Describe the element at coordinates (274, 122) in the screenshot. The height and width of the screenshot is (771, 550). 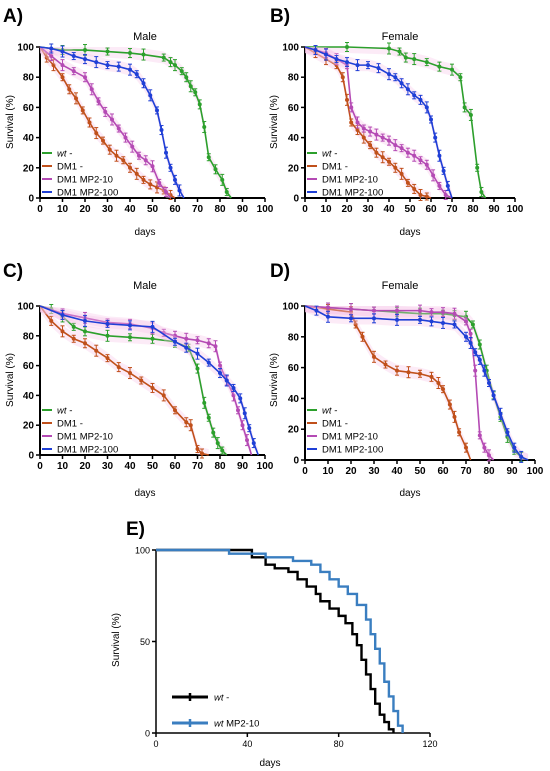
I see `panel-b-ylabel: Survival (%)` at that location.